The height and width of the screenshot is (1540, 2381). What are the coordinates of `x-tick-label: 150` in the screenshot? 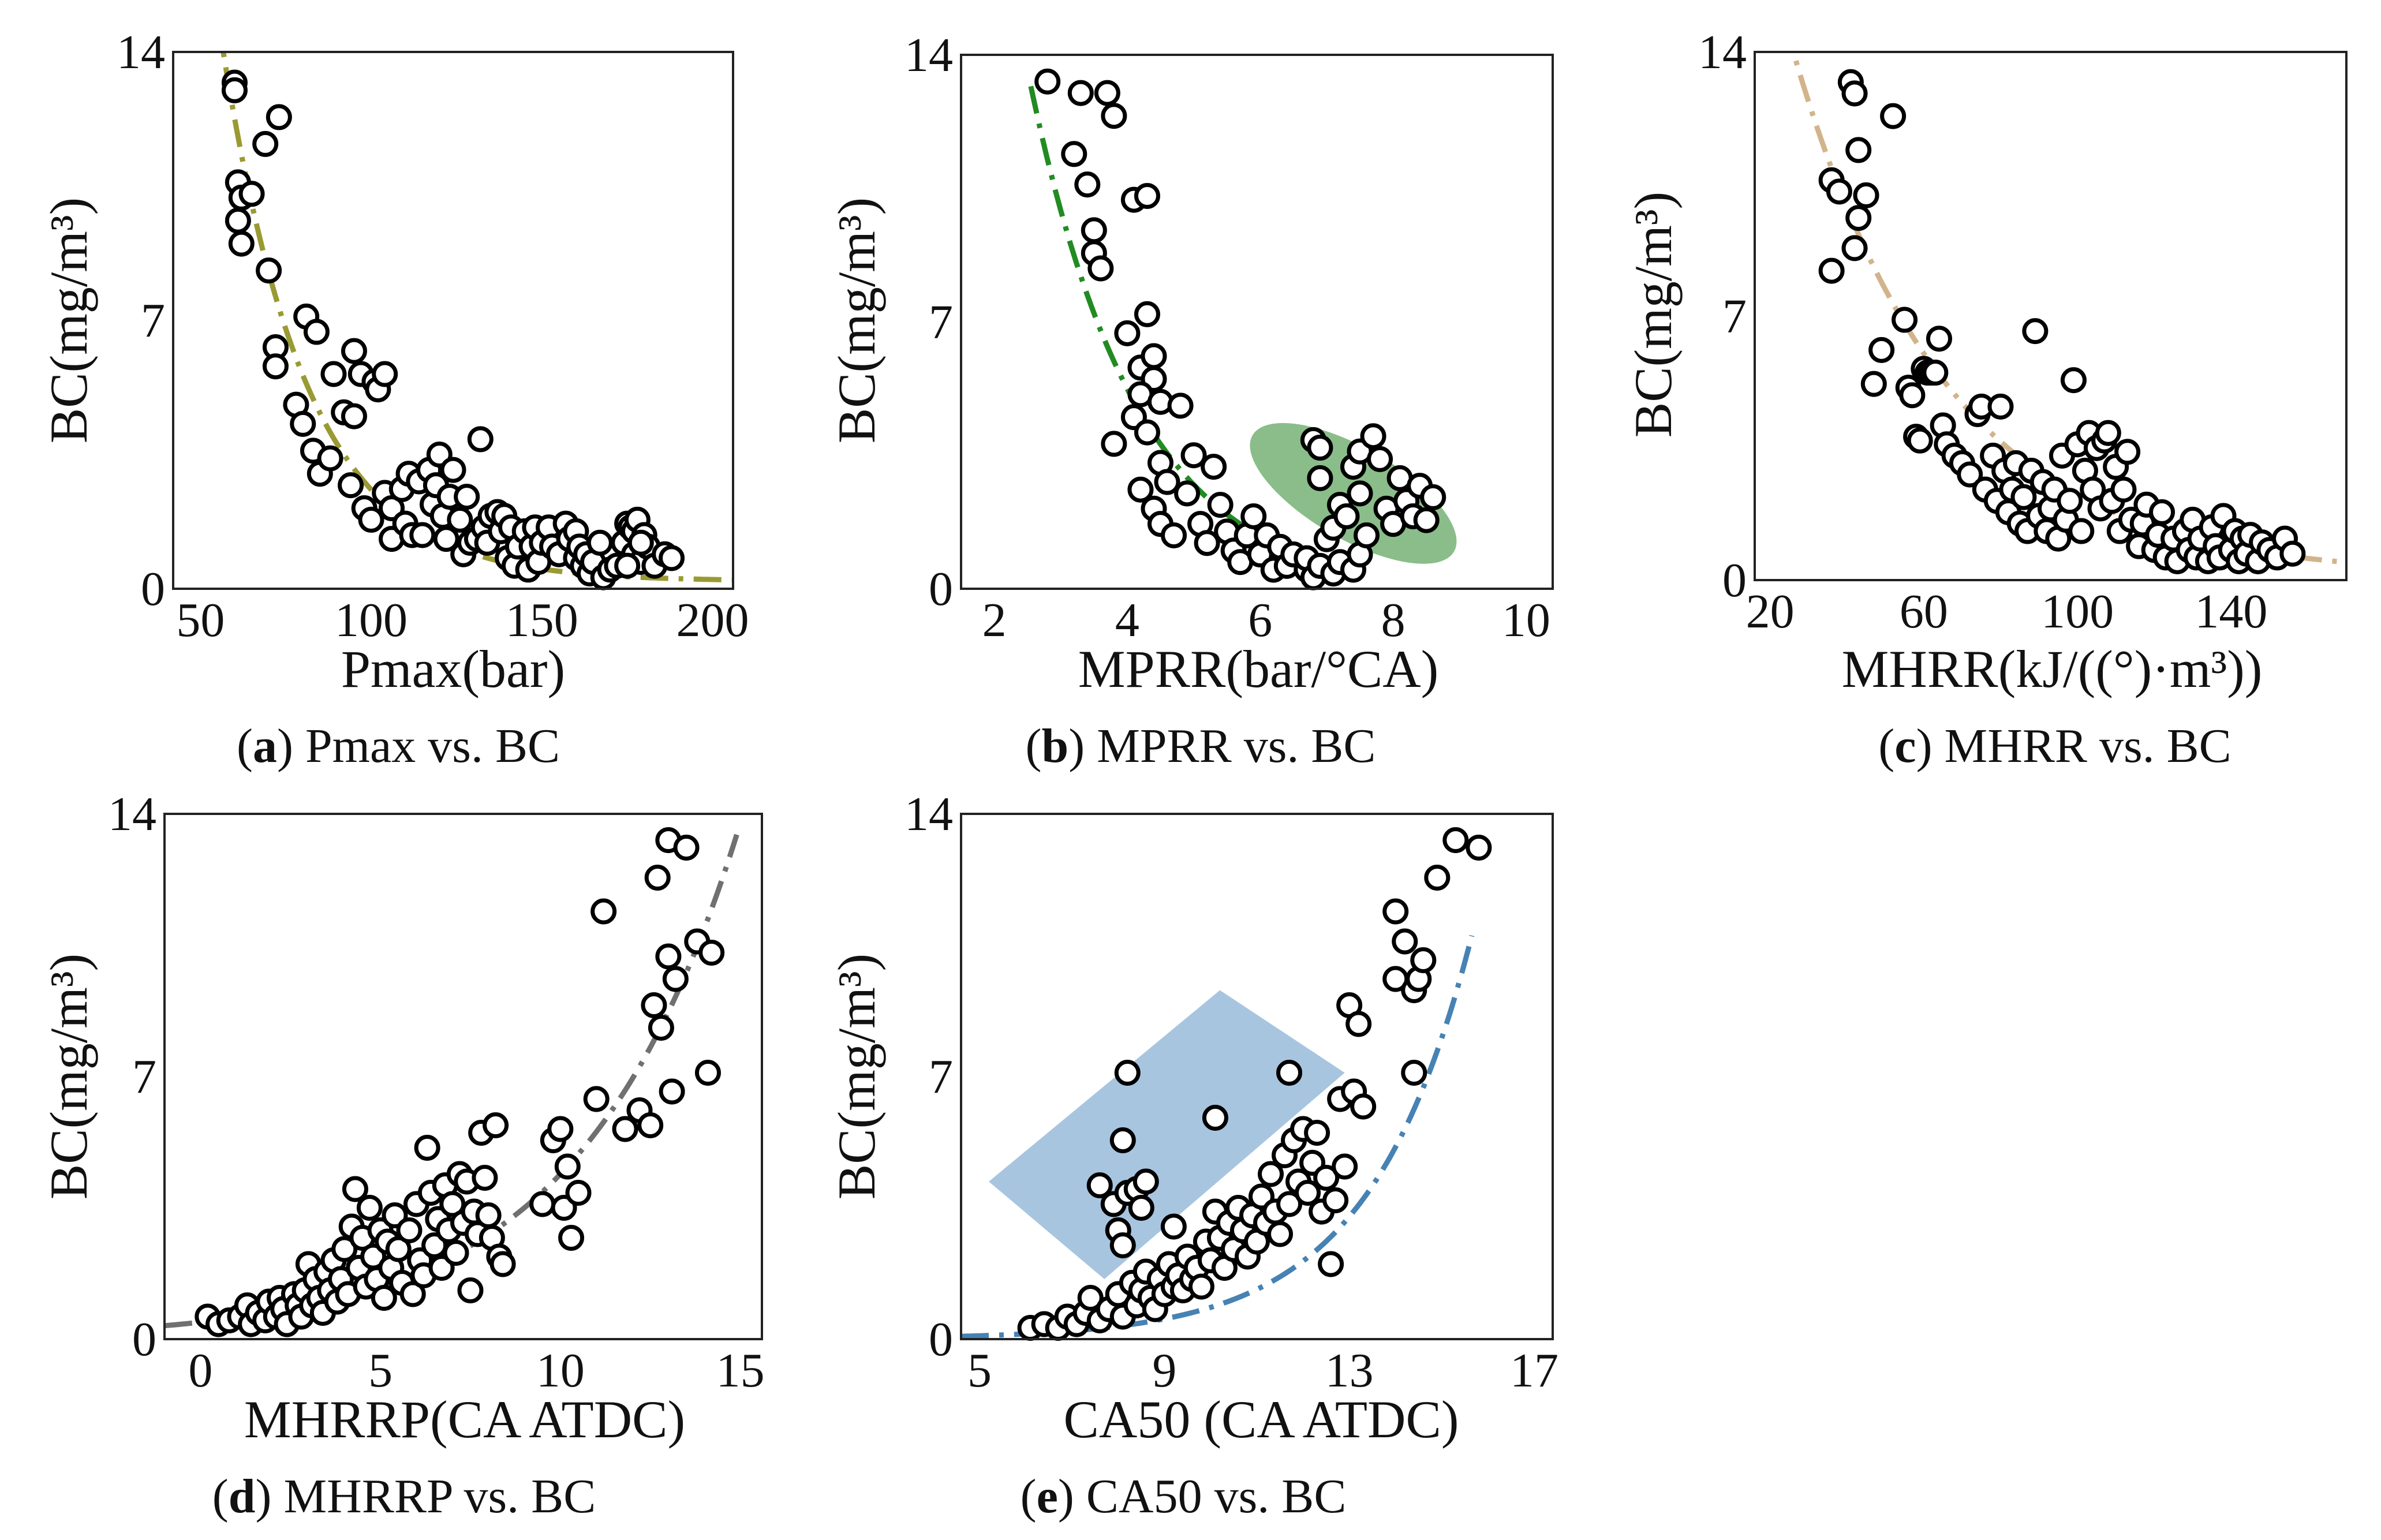 It's located at (542, 620).